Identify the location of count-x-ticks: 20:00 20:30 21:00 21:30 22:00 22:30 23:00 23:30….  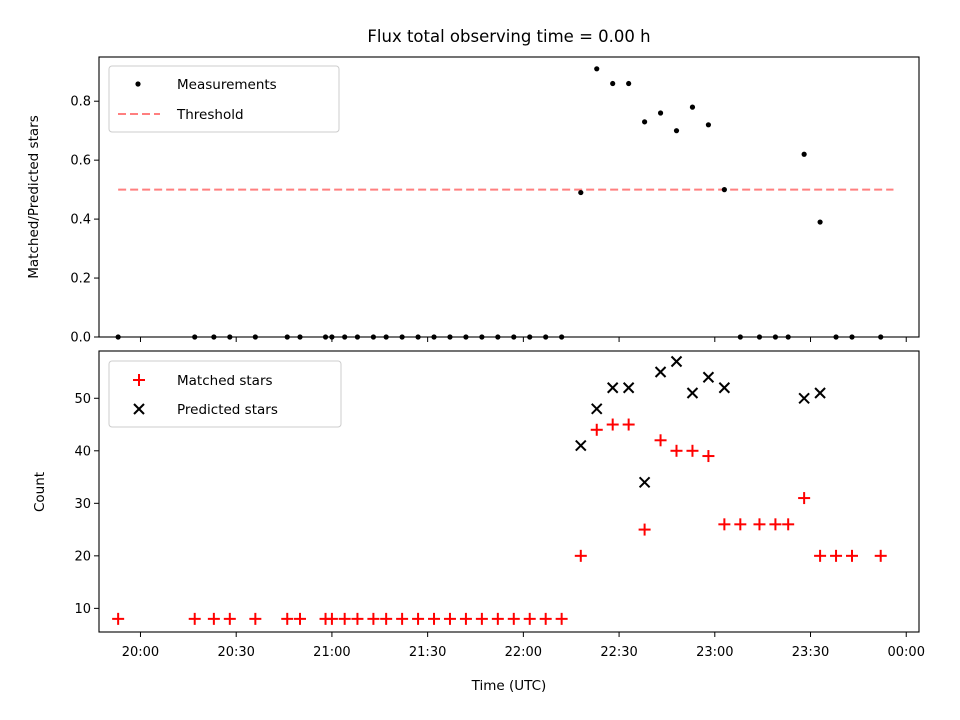
(523, 646).